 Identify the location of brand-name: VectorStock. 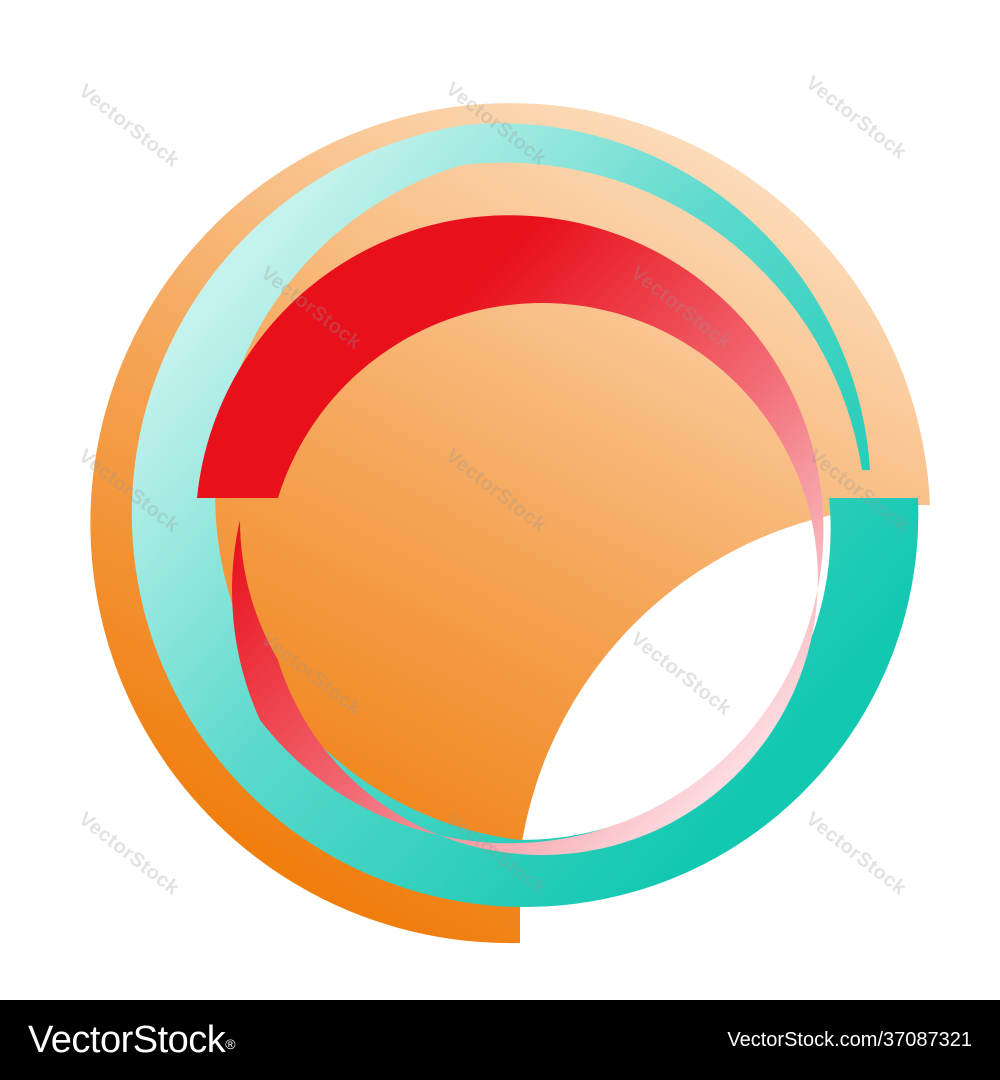
(127, 1040).